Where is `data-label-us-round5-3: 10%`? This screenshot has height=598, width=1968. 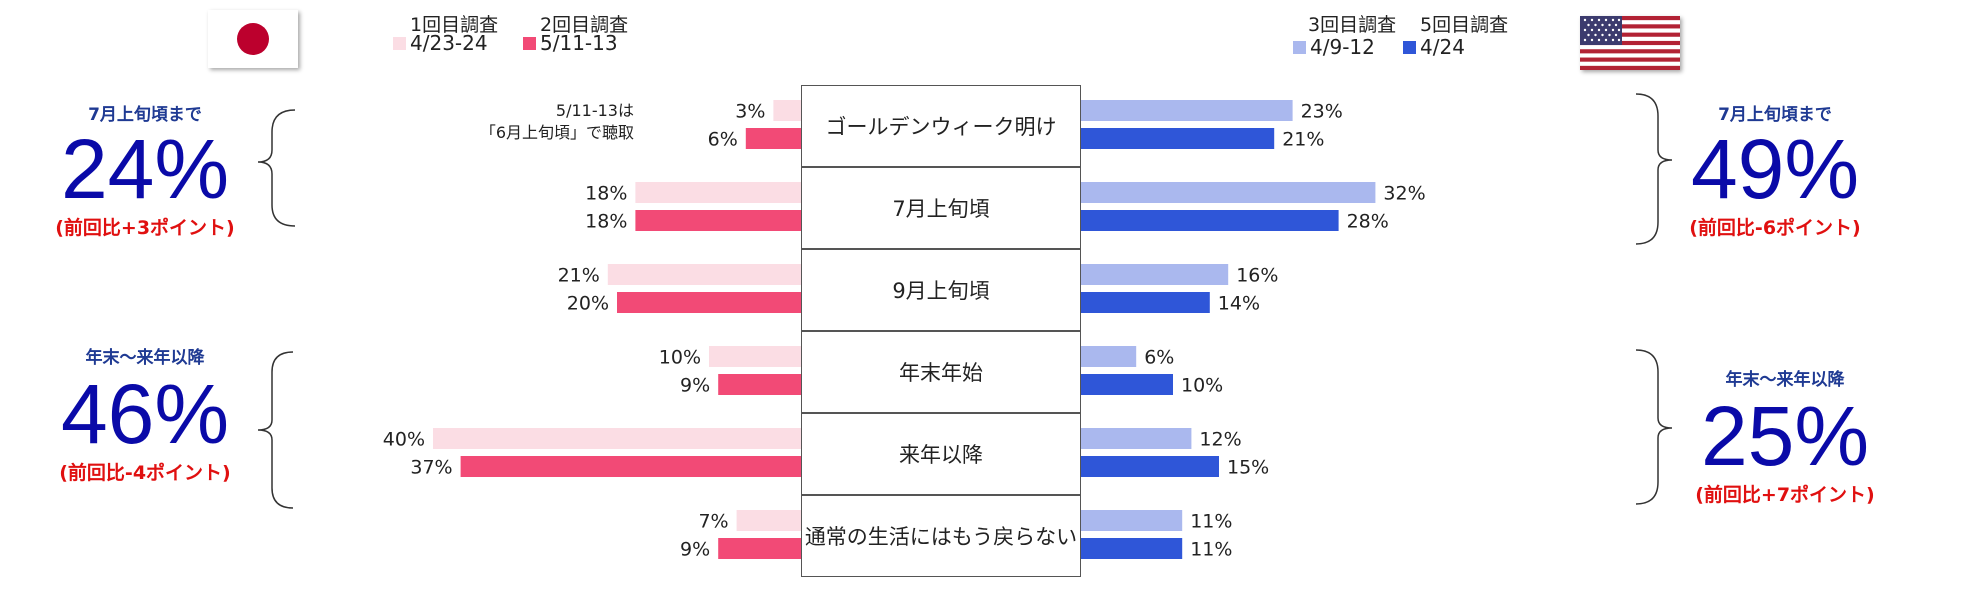 data-label-us-round5-3: 10% is located at coordinates (1202, 386).